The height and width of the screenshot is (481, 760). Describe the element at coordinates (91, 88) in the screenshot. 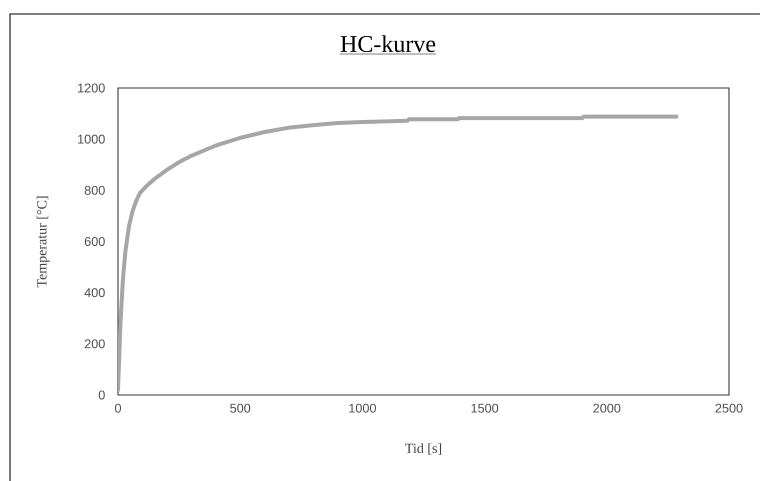

I see `y-tick-label: 1200` at that location.